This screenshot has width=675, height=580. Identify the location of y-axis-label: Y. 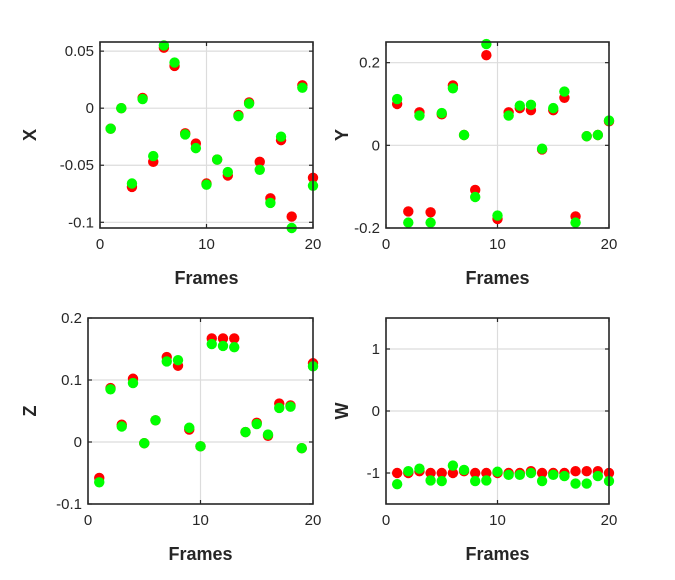
(342, 135).